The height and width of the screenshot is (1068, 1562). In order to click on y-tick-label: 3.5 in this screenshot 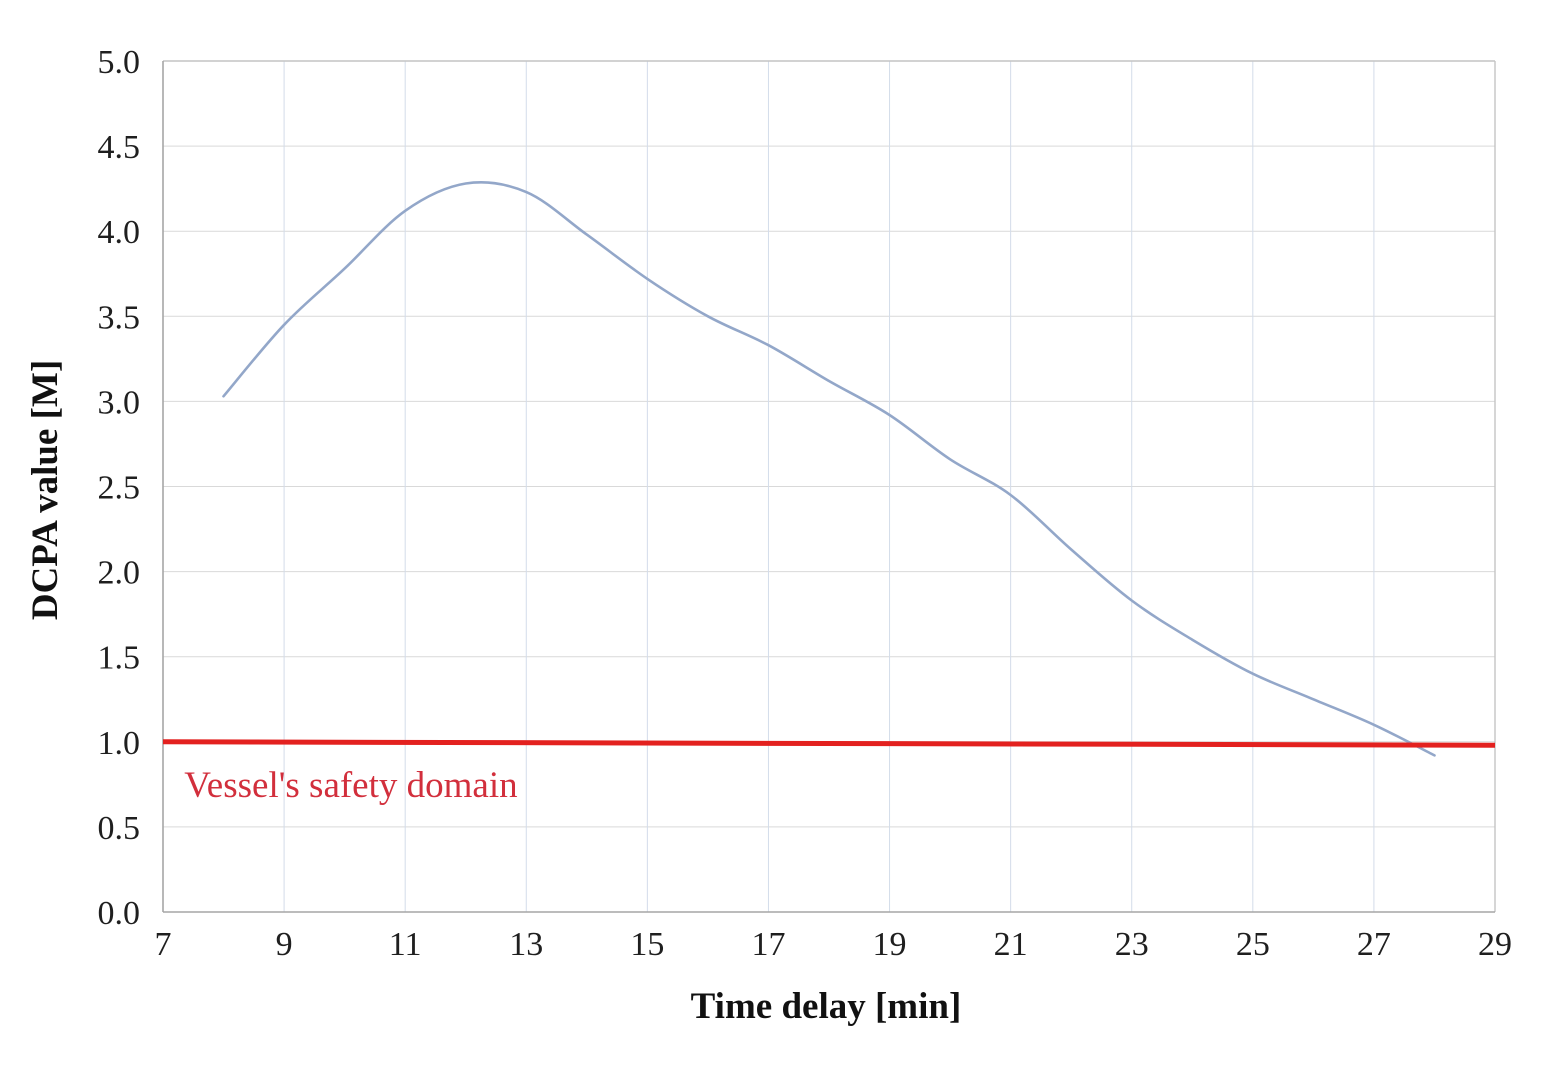, I will do `click(119, 317)`.